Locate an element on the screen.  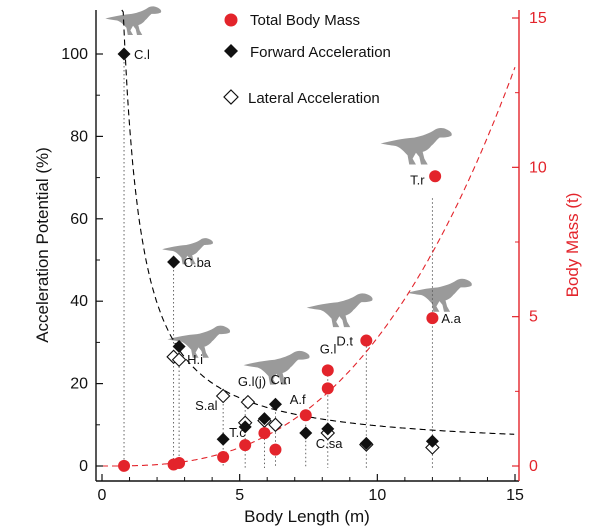
point-label: C.sa is located at coordinates (330, 443).